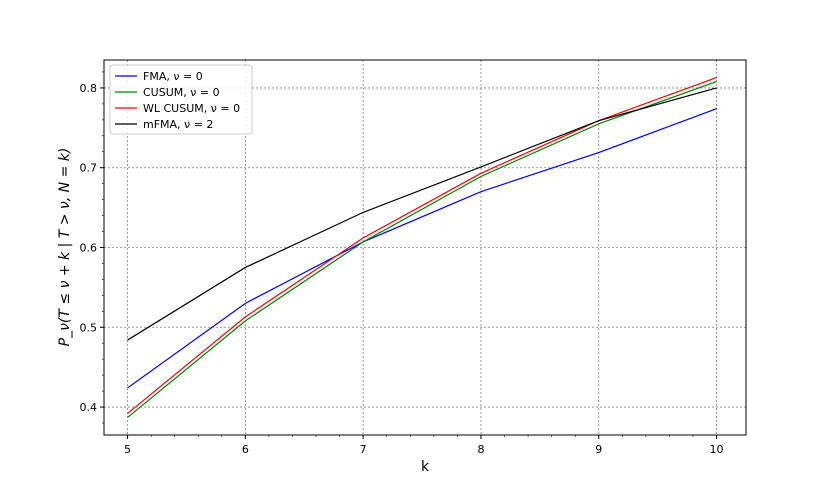  What do you see at coordinates (424, 445) in the screenshot?
I see `x-axis: 5 6 7 8 9 10` at bounding box center [424, 445].